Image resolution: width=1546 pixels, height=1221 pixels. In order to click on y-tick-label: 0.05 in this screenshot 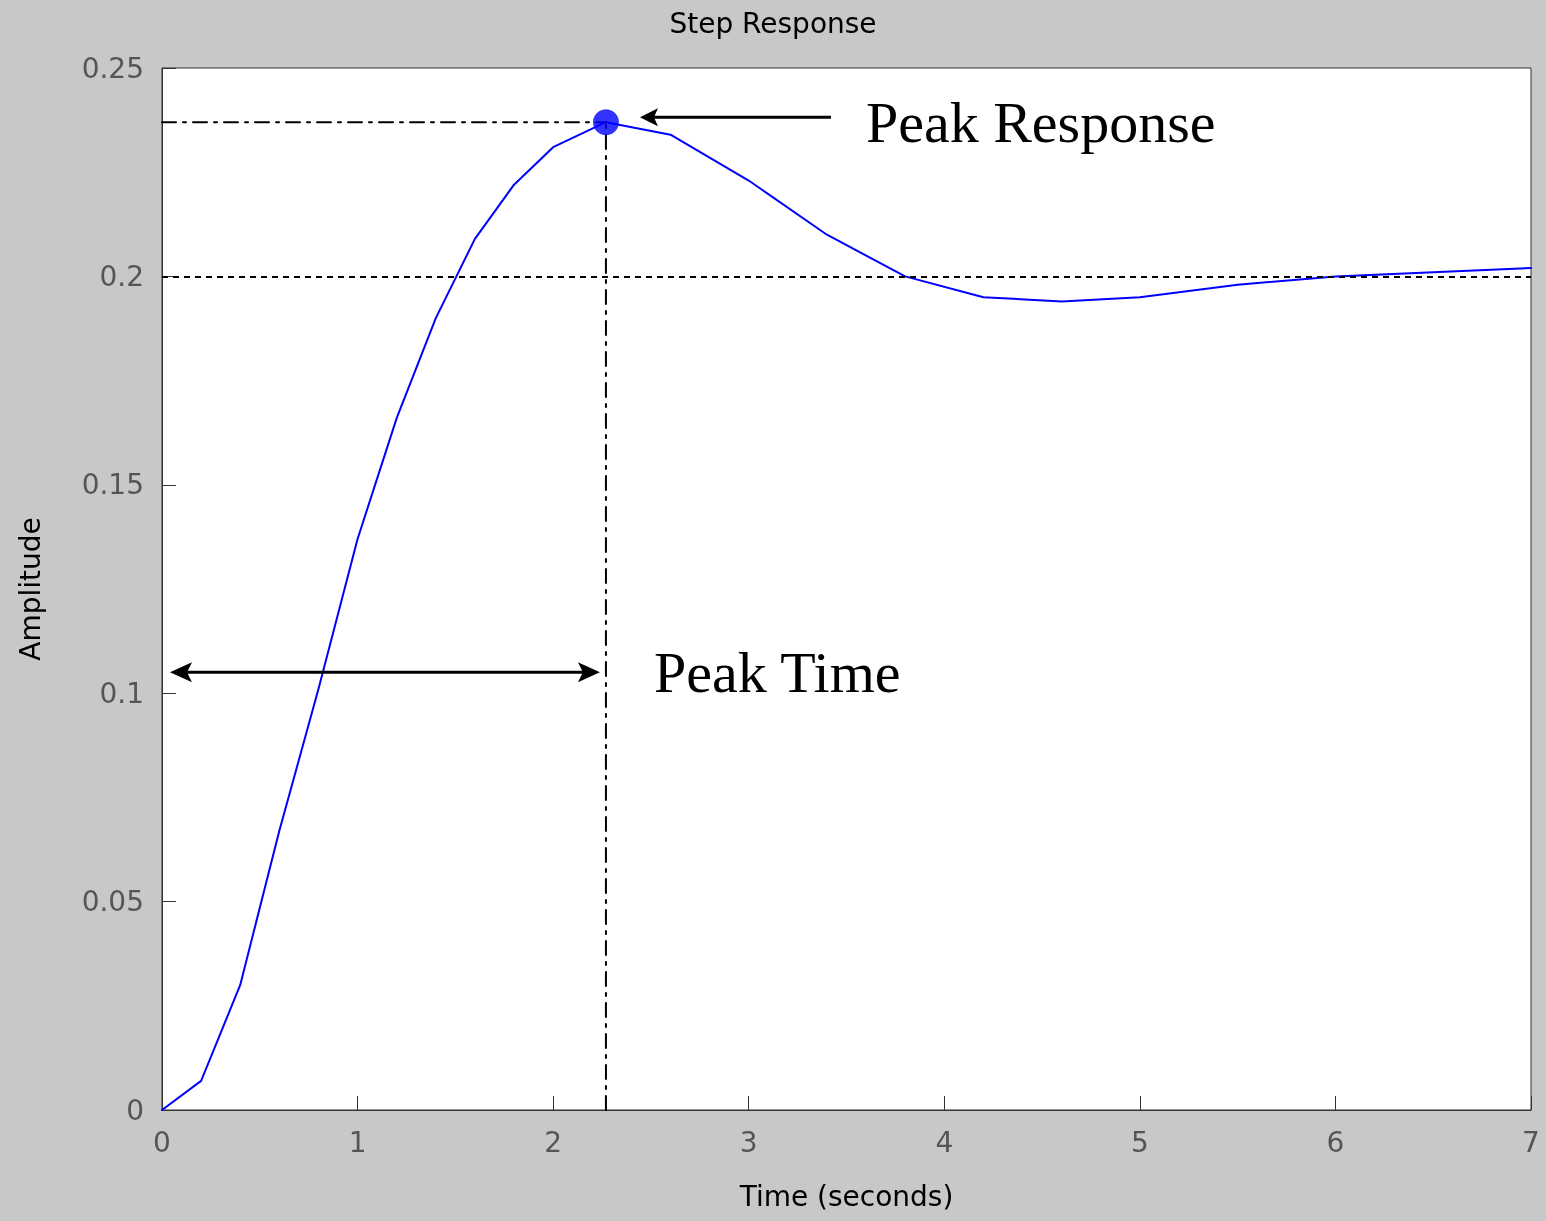, I will do `click(112, 902)`.